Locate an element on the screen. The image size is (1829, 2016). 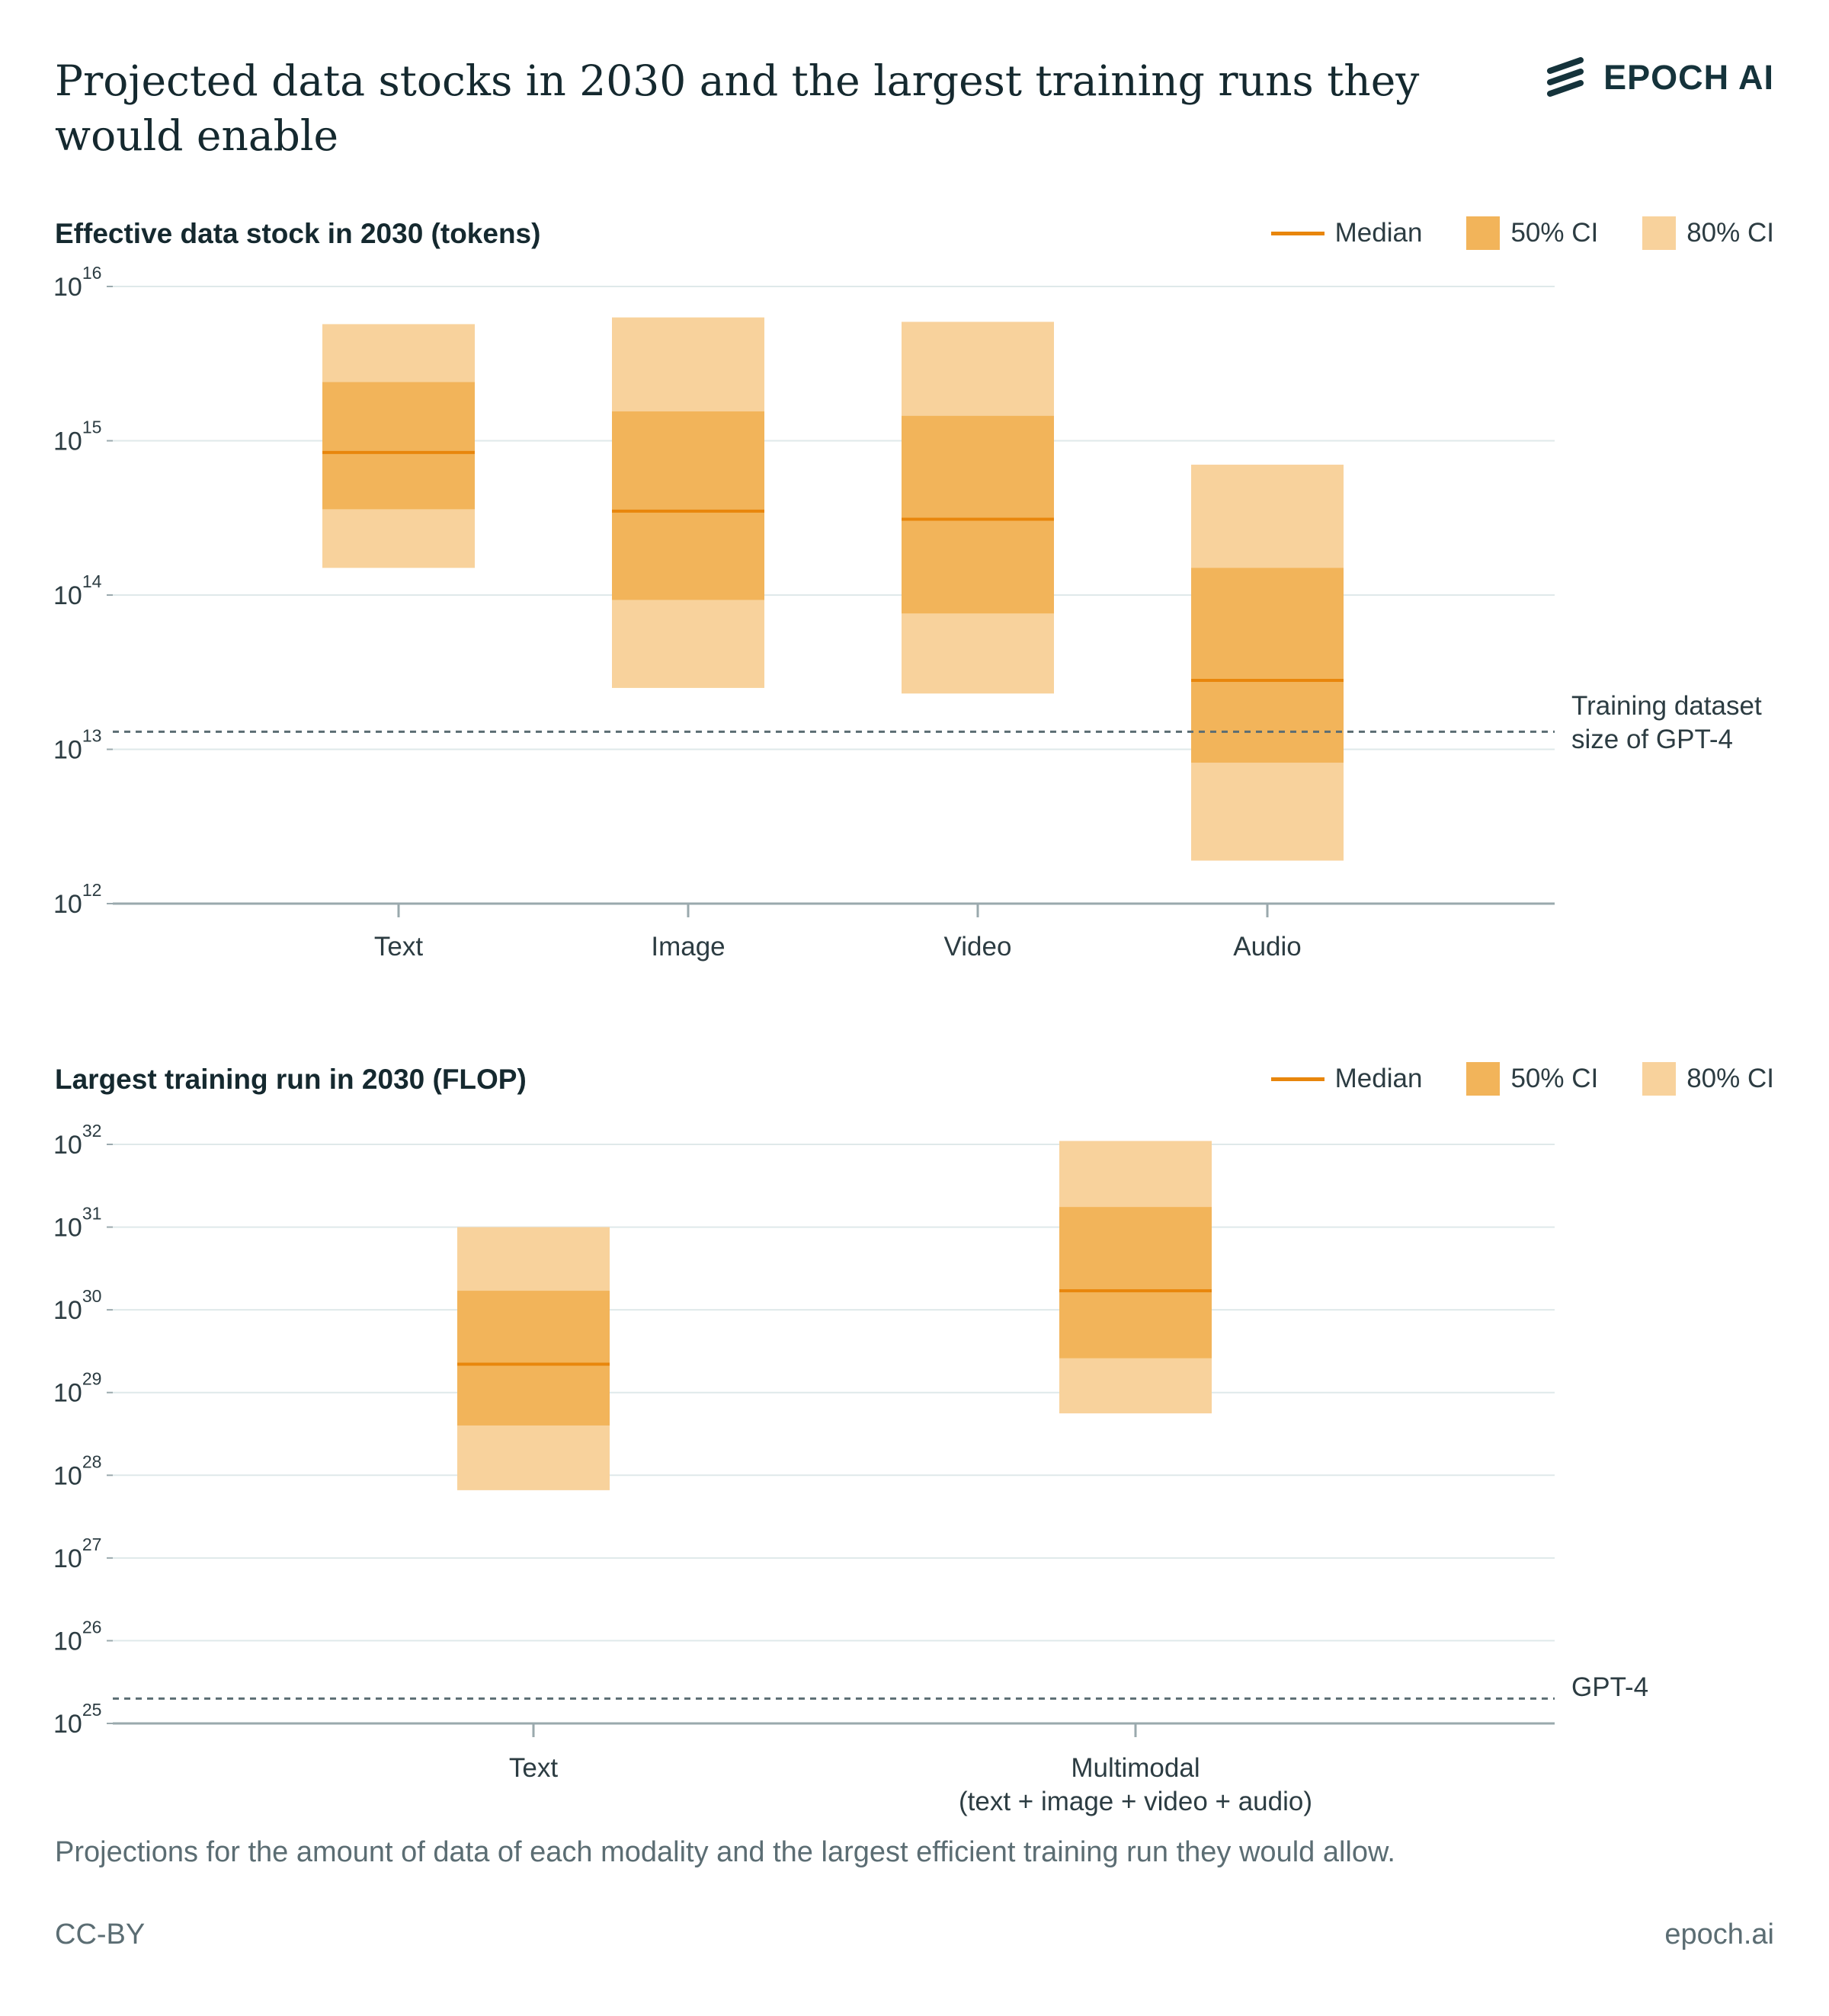
x-tick-label: Image is located at coordinates (688, 947).